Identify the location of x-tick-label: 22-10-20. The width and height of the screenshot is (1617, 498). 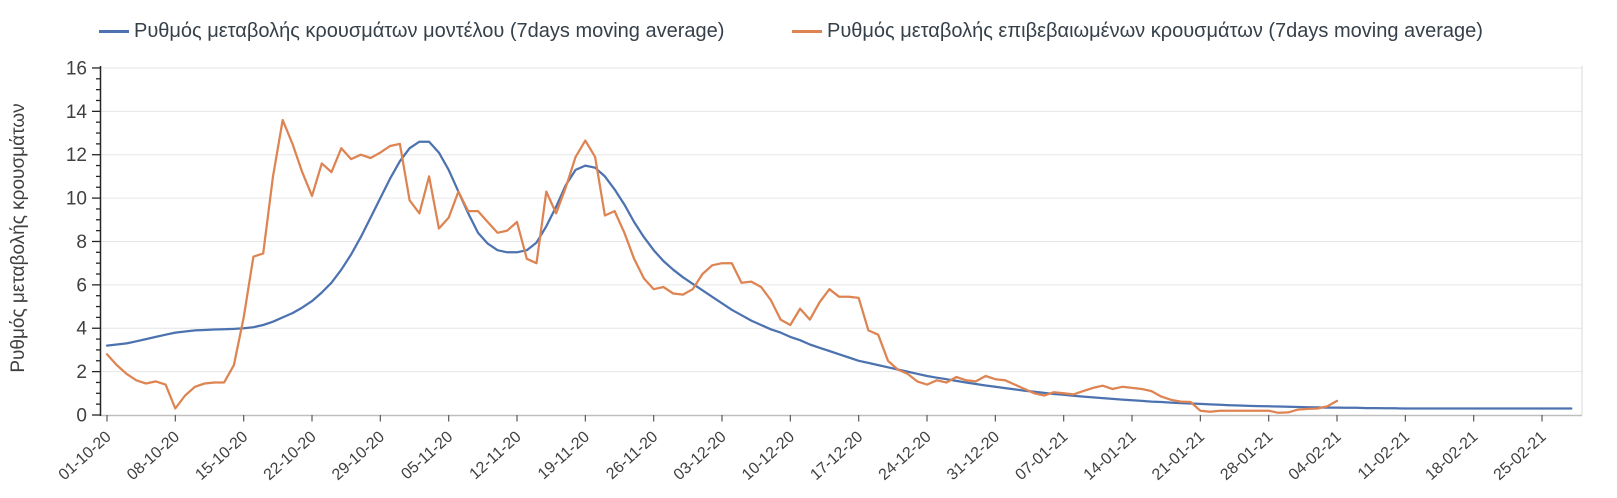
(290, 456).